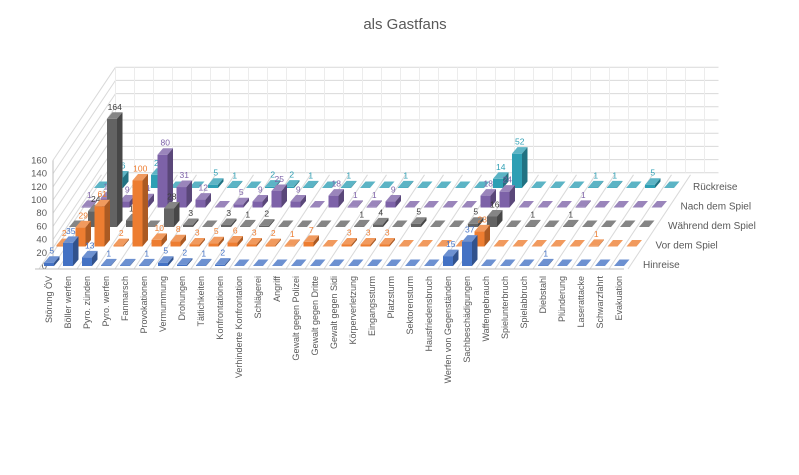 The width and height of the screenshot is (799, 475). What do you see at coordinates (501, 167) in the screenshot?
I see `data-label: 14` at bounding box center [501, 167].